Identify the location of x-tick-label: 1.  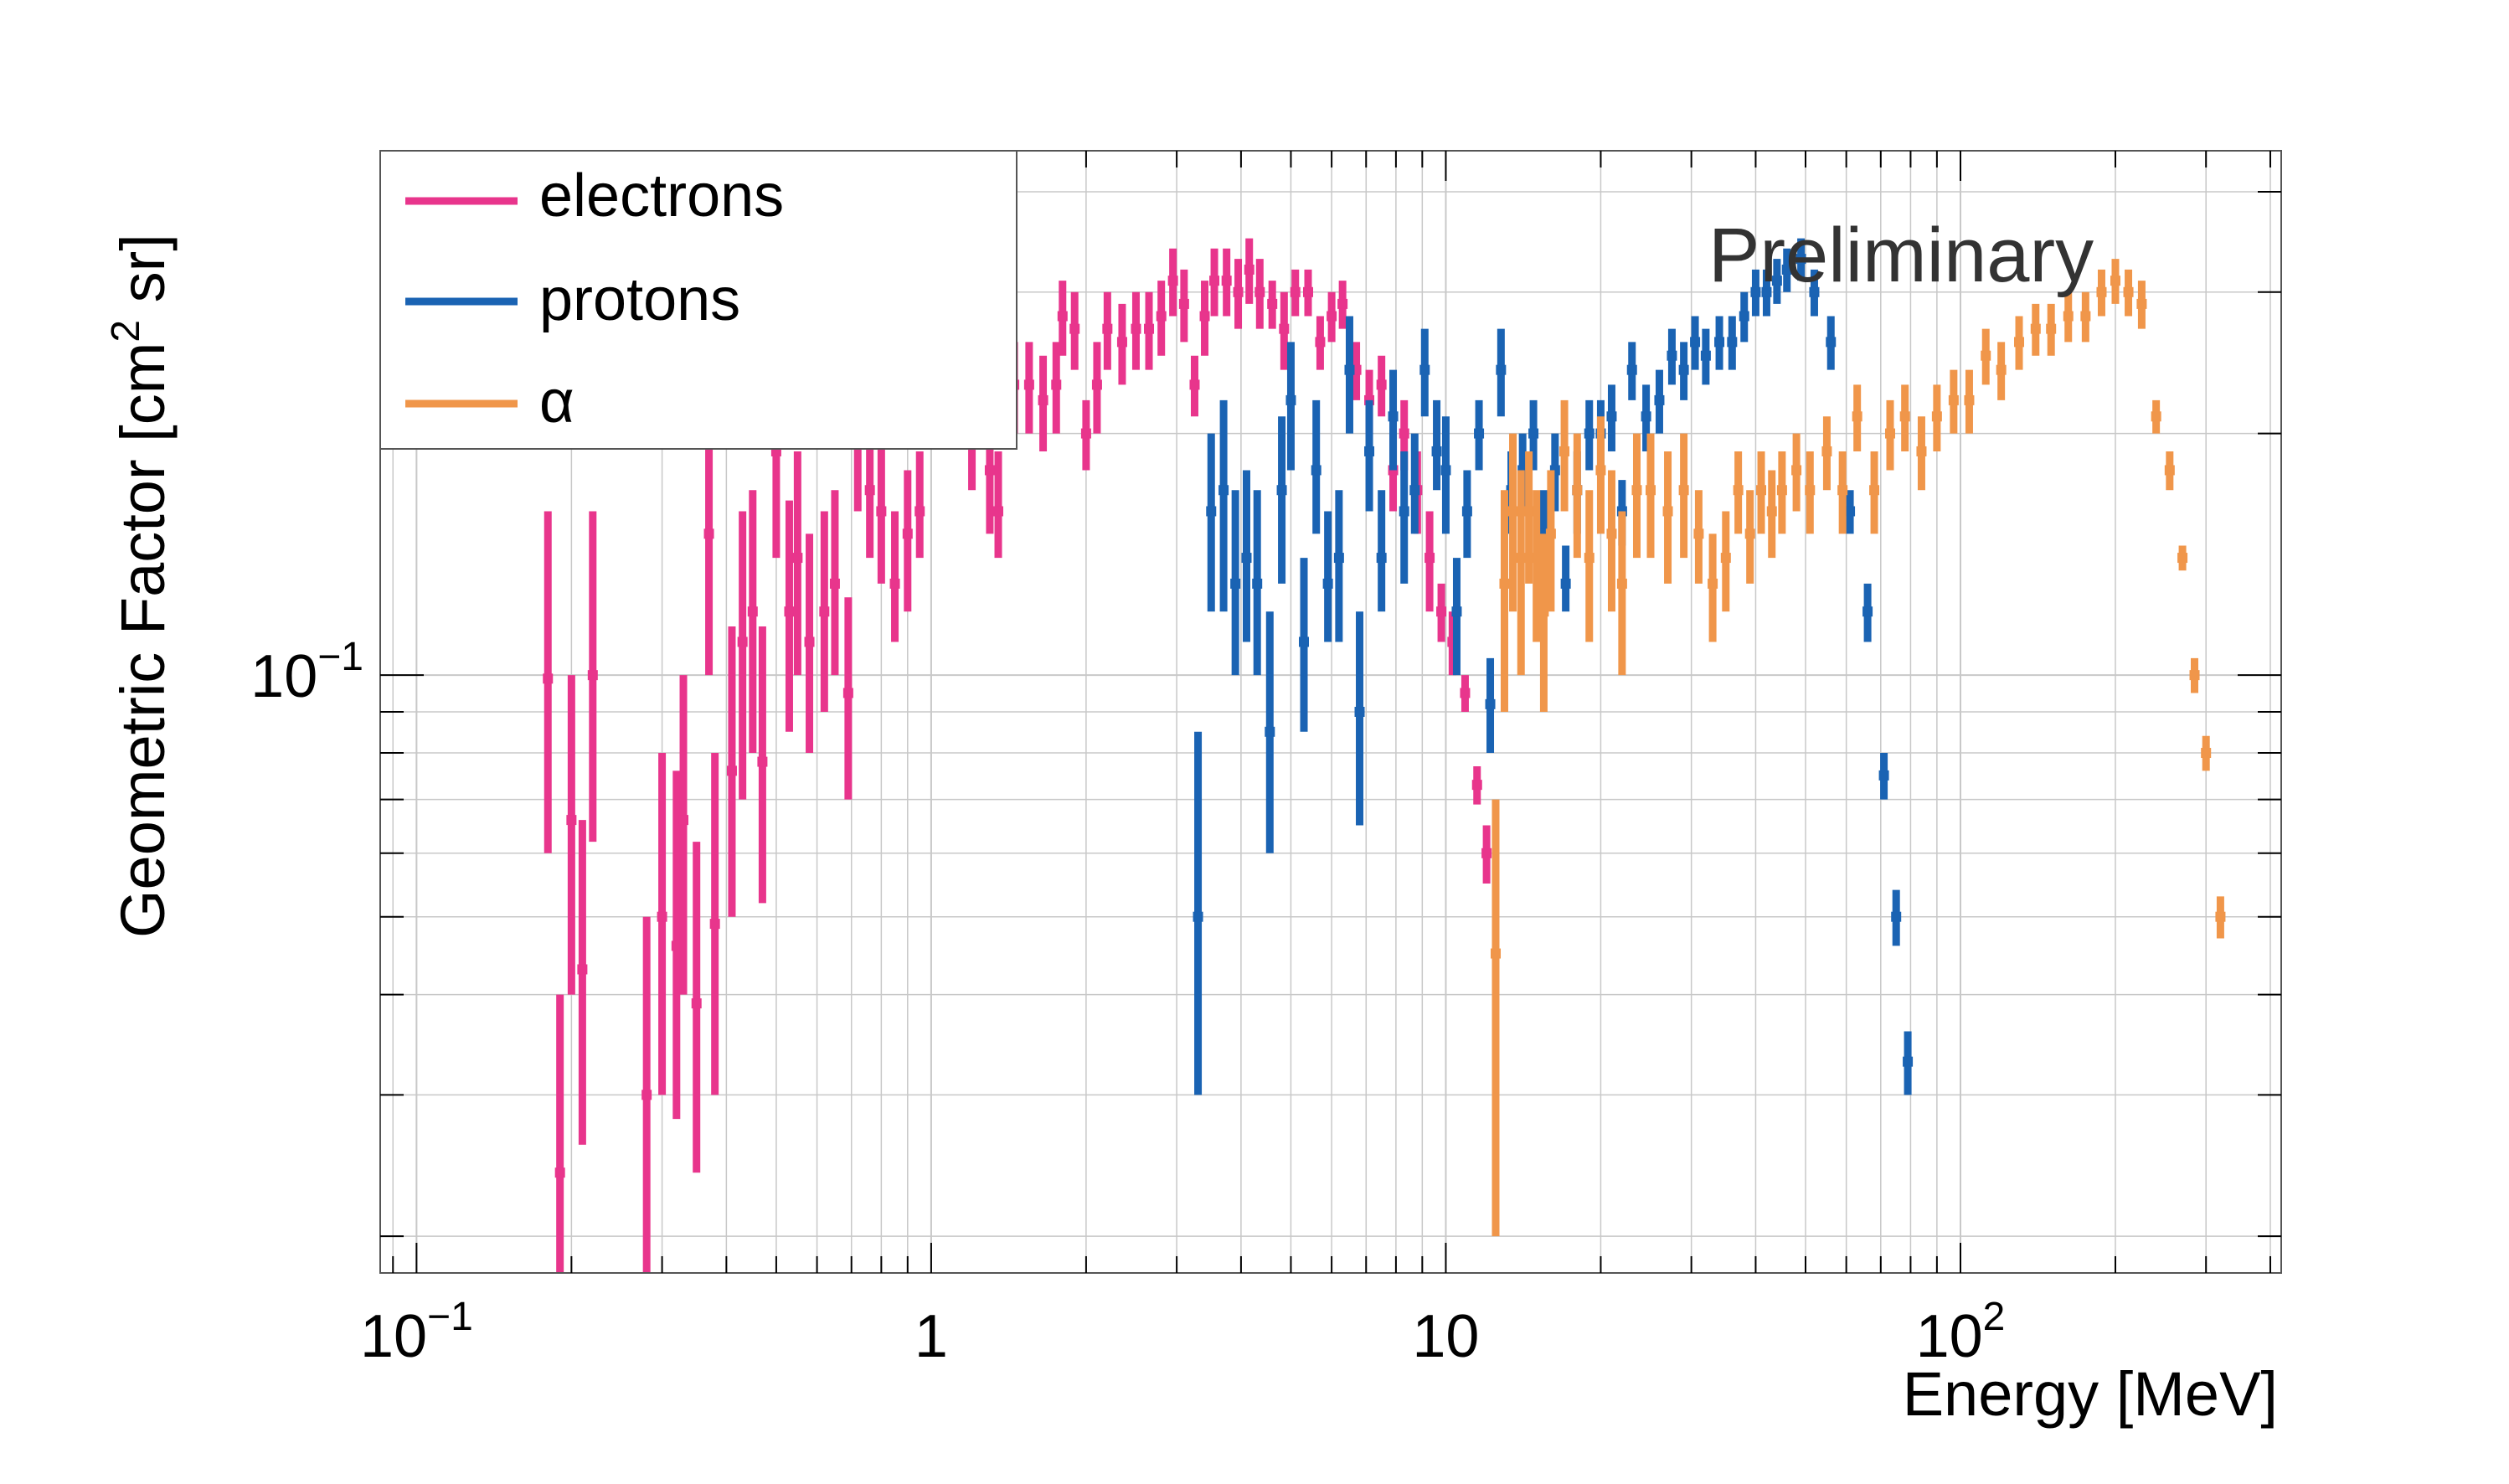
(931, 1336).